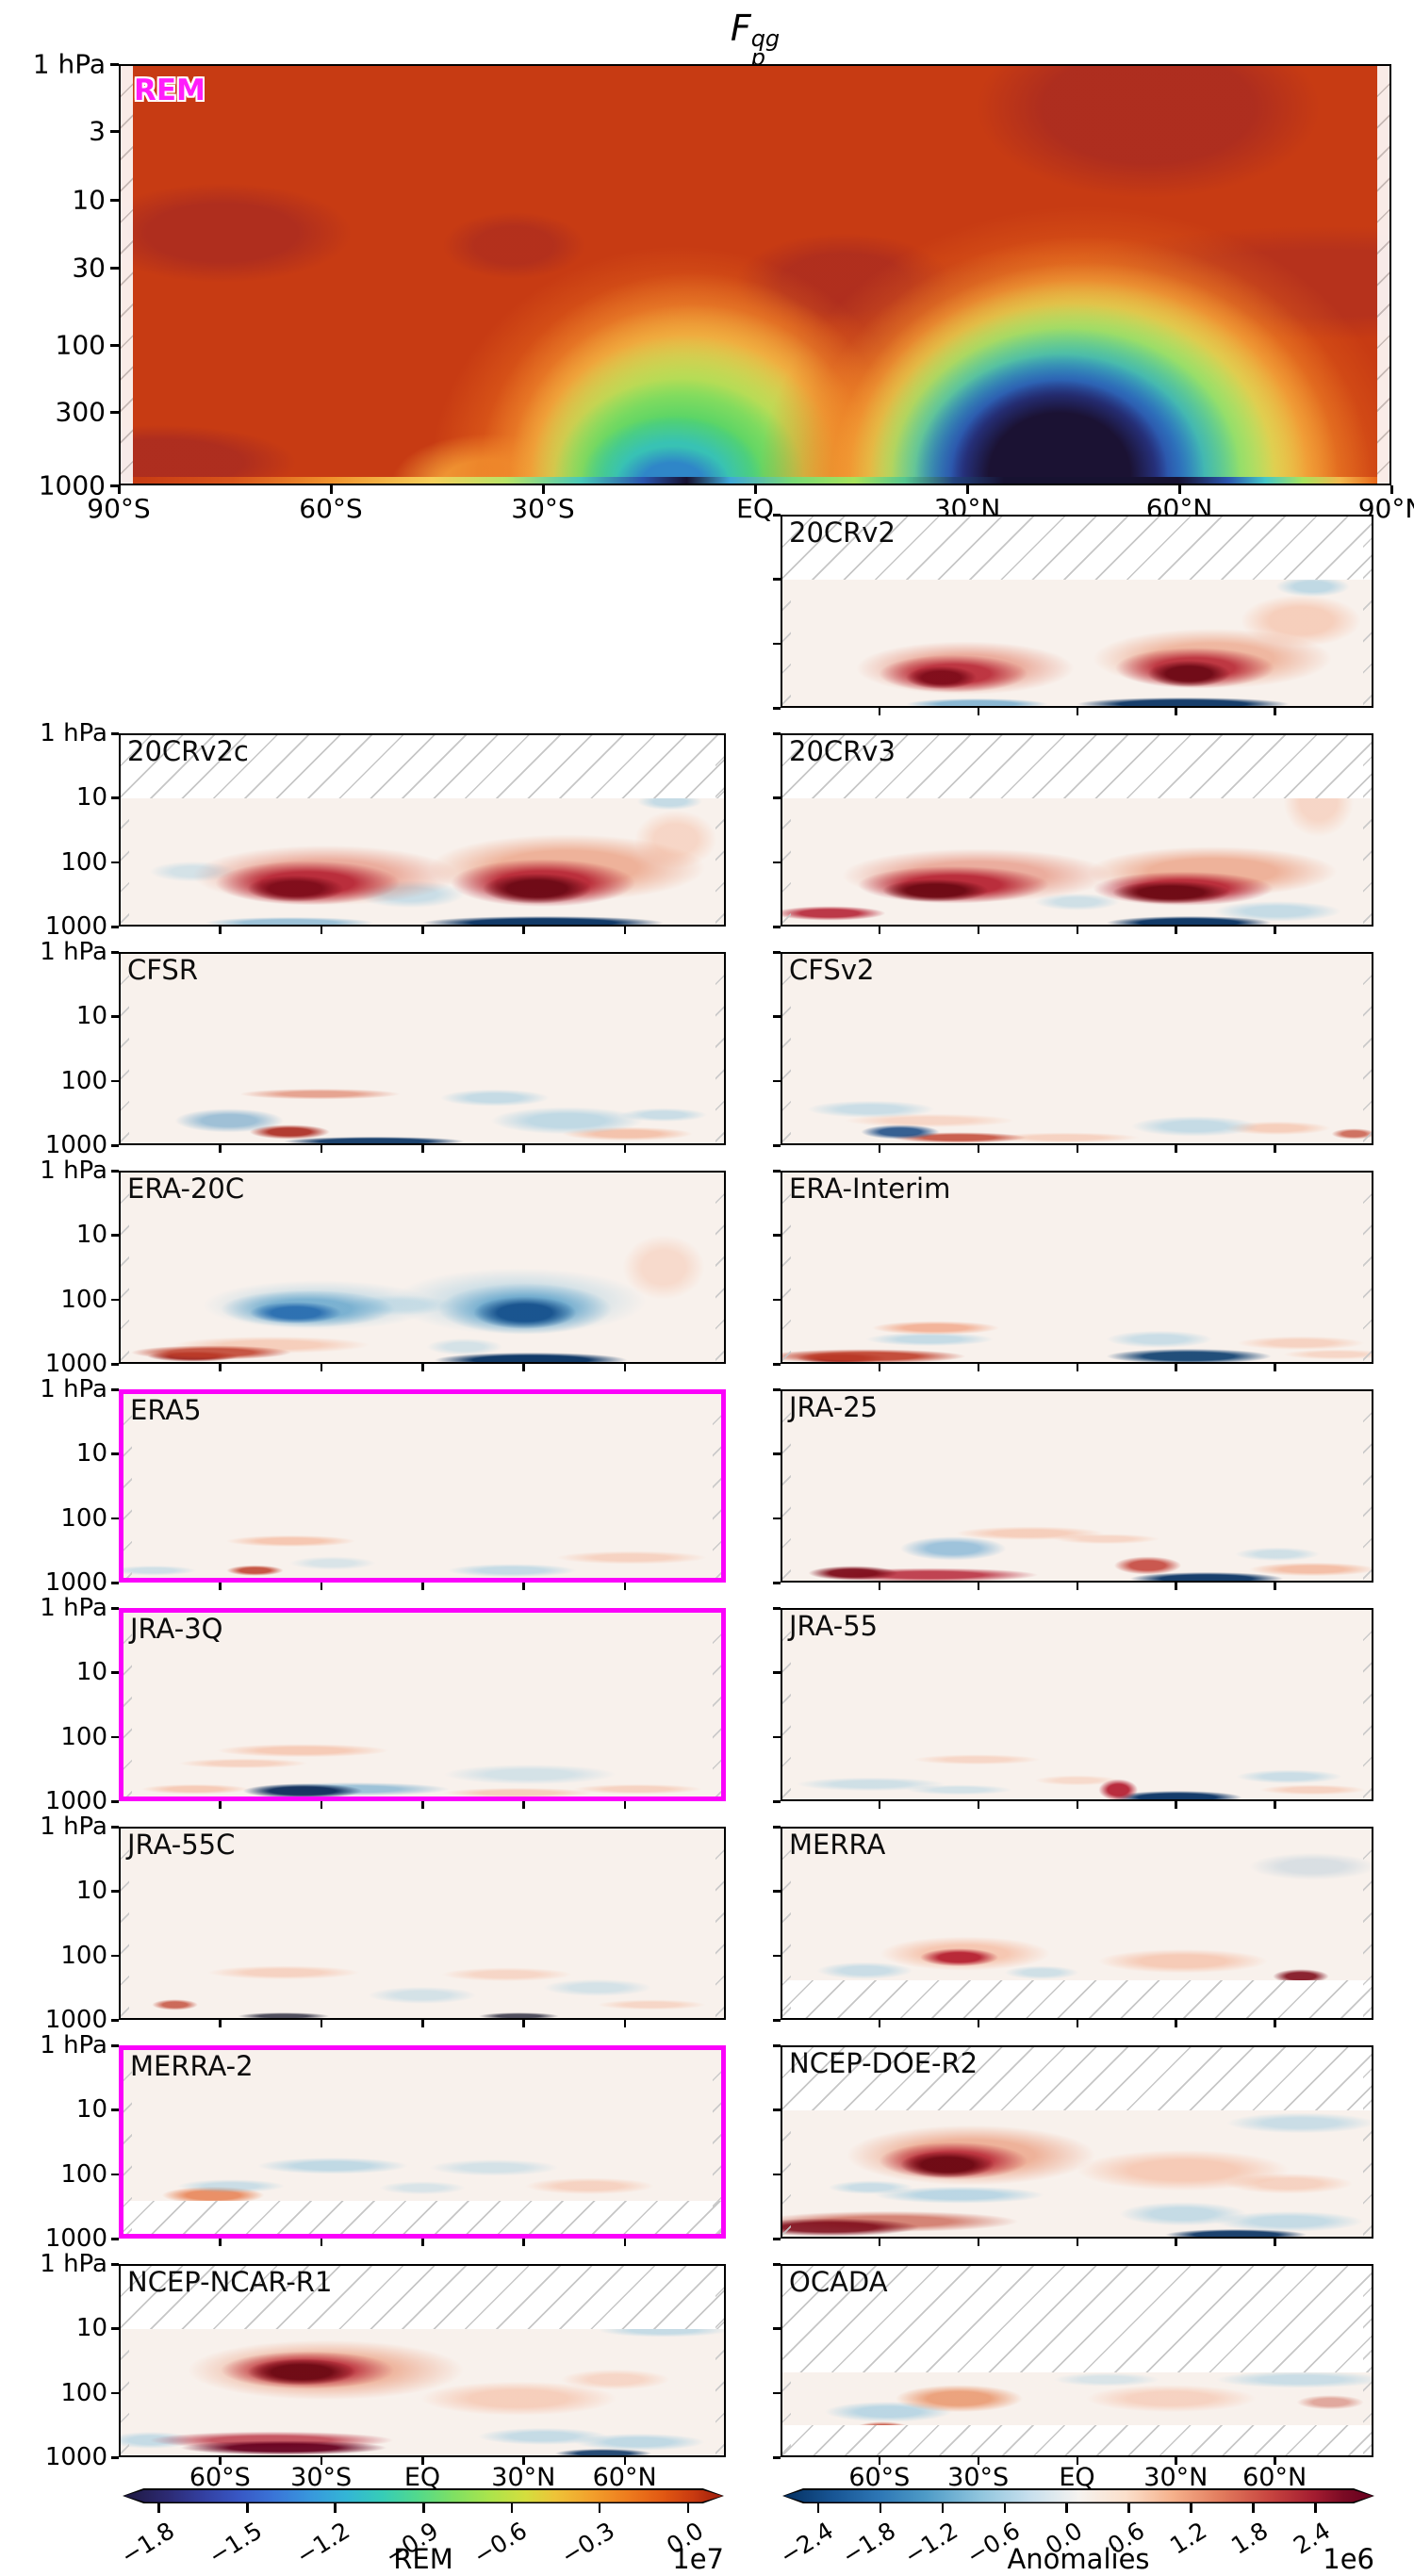 Image resolution: width=1414 pixels, height=2576 pixels. What do you see at coordinates (1078, 2495) in the screenshot?
I see `anomalies-colorbar` at bounding box center [1078, 2495].